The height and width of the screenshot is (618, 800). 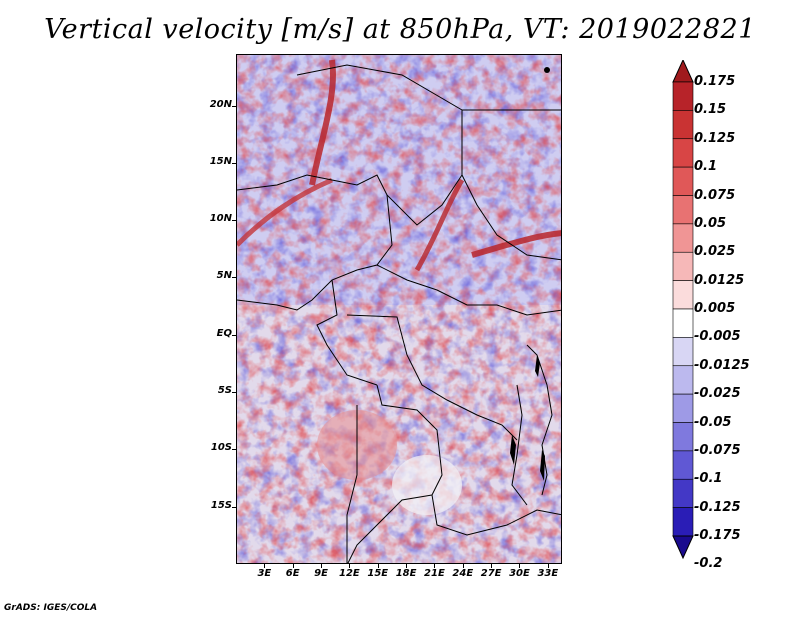 I want to click on ascent-band-west, so click(x=285, y=212).